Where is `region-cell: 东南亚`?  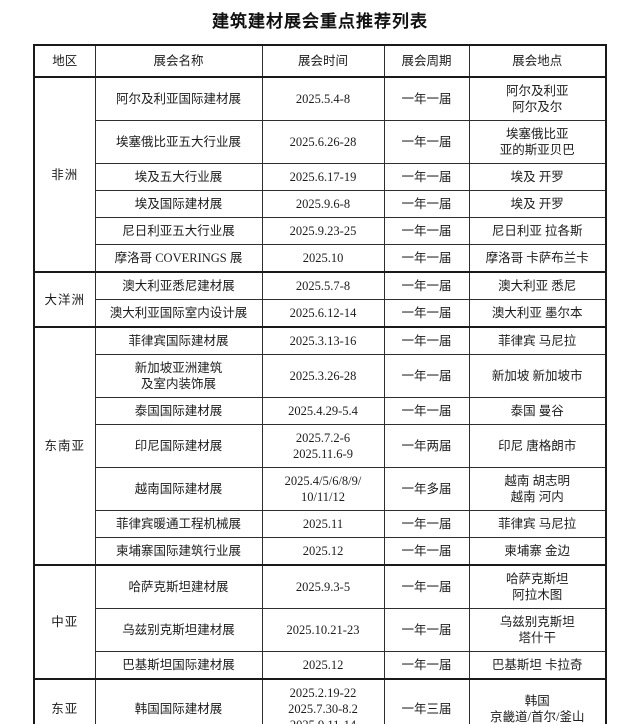
region-cell: 东南亚 is located at coordinates (64, 446).